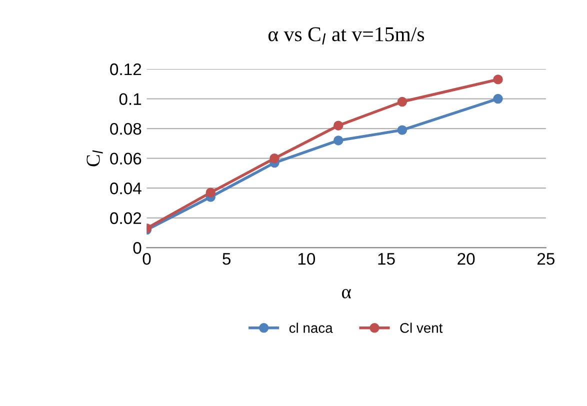 The image size is (587, 406). Describe the element at coordinates (126, 158) in the screenshot. I see `y-tick-label: 0.06` at that location.